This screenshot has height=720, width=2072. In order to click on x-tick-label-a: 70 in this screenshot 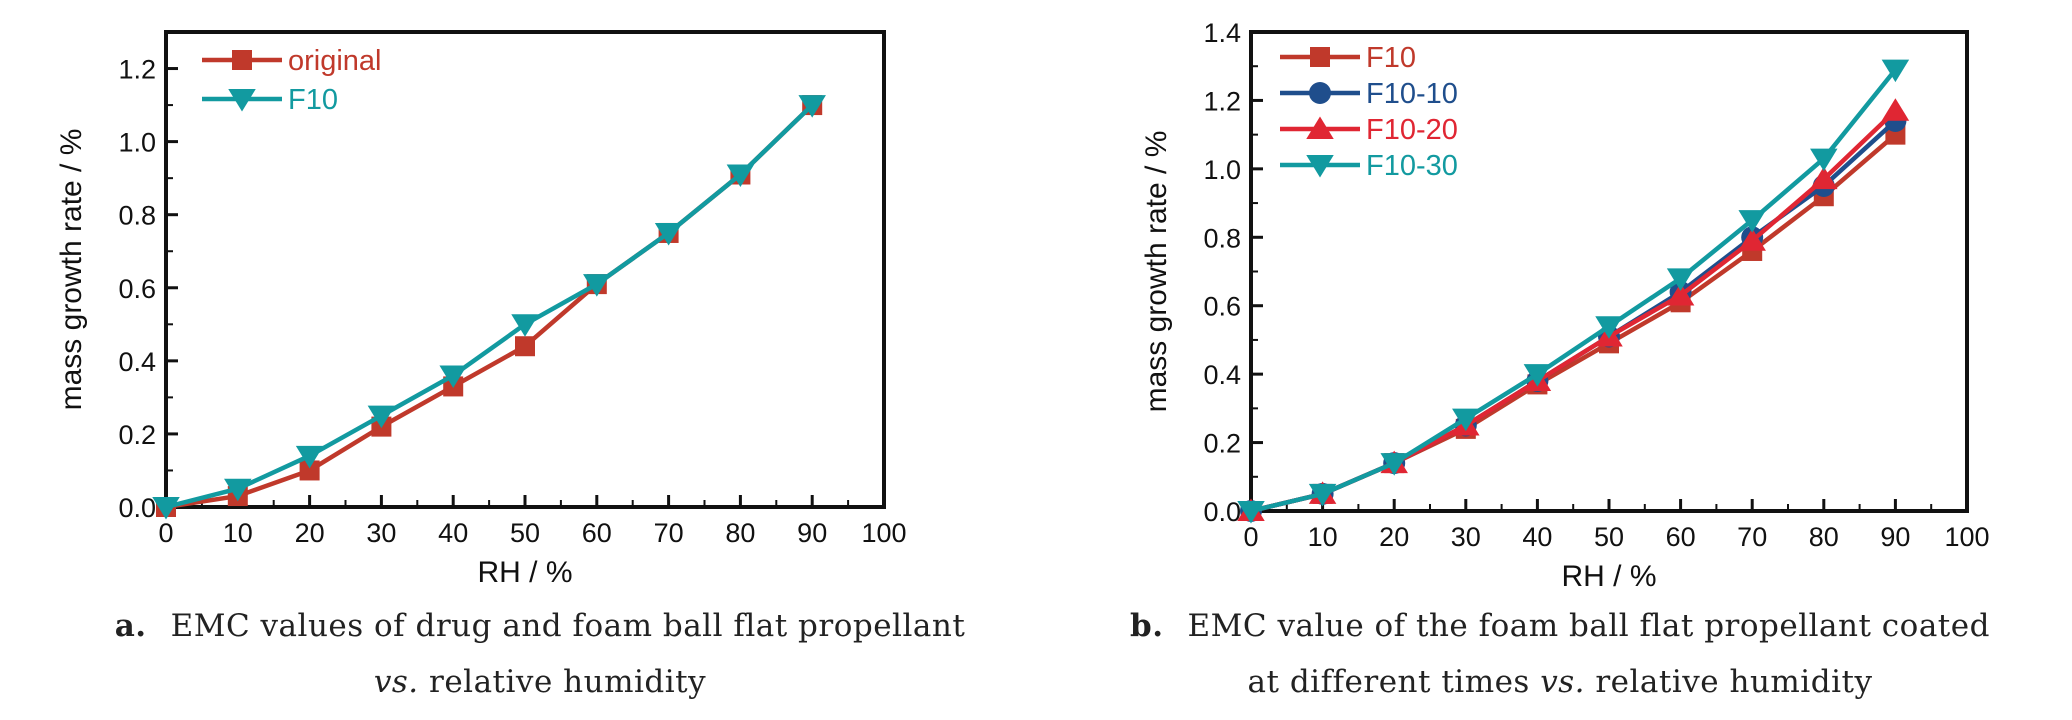, I will do `click(669, 533)`.